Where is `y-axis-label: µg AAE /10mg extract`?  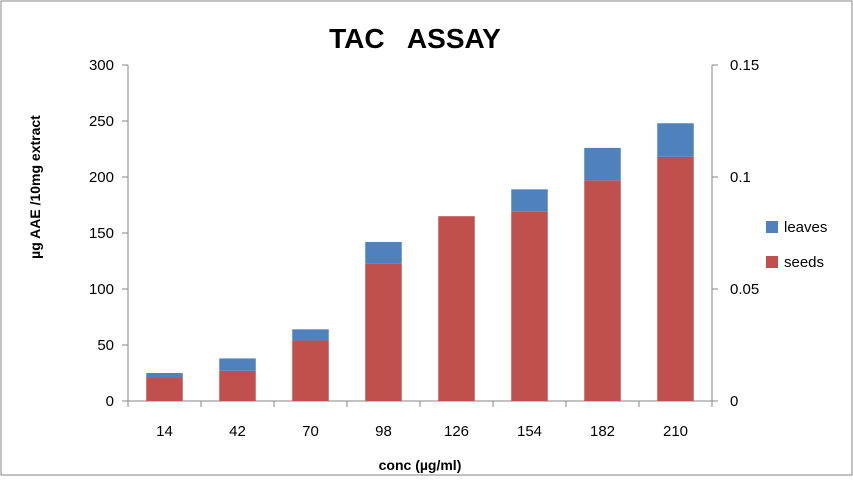
y-axis-label: µg AAE /10mg extract is located at coordinates (35, 187).